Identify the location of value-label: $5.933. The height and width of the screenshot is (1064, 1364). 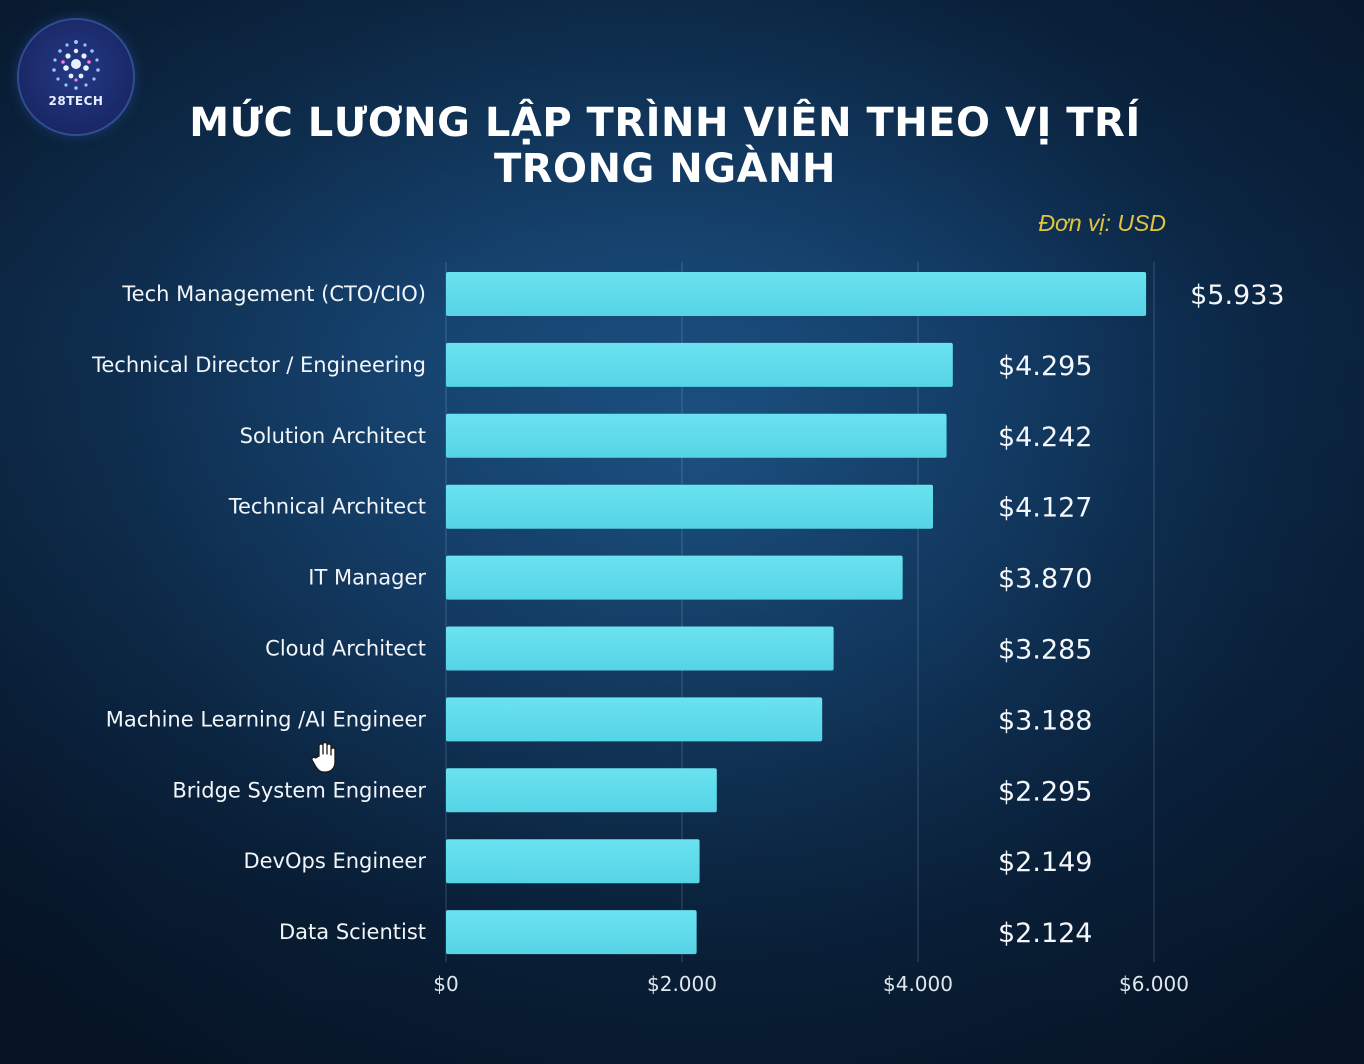
(1237, 295).